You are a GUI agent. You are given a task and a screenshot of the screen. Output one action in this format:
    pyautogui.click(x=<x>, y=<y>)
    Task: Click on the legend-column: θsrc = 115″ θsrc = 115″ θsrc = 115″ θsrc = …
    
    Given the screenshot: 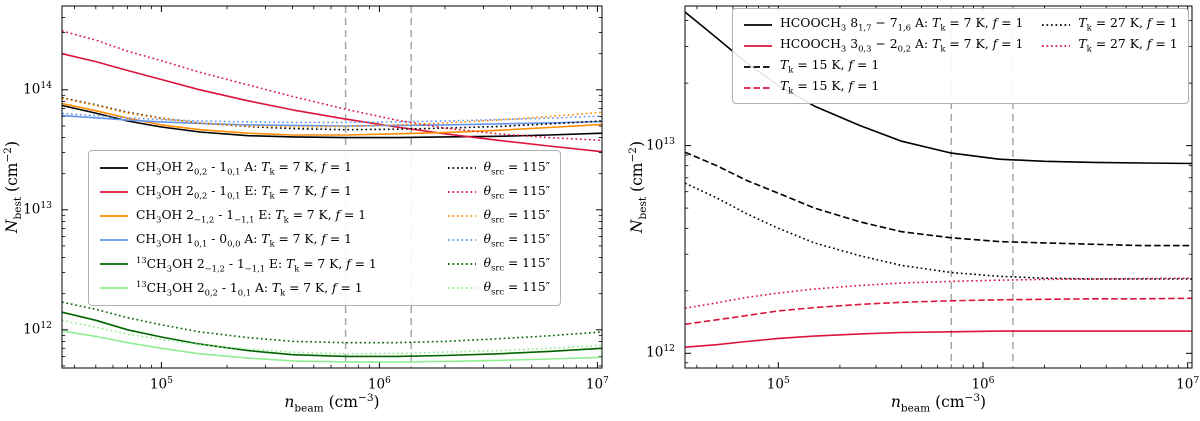 What is the action you would take?
    pyautogui.click(x=499, y=228)
    